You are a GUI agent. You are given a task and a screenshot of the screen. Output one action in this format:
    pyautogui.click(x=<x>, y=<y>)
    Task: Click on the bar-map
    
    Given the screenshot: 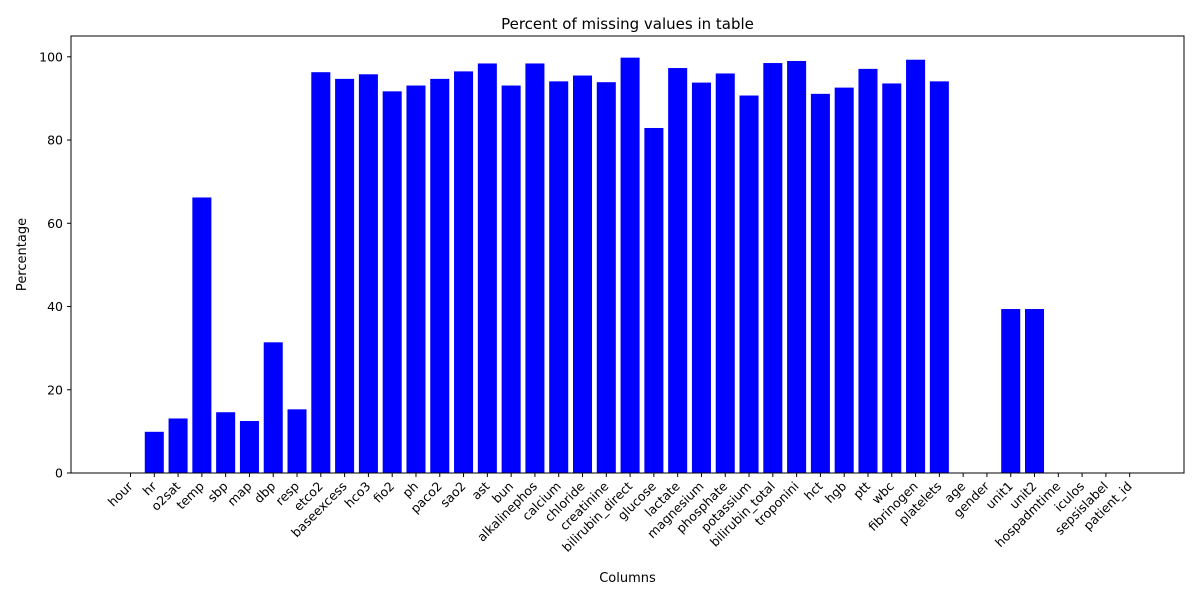 What is the action you would take?
    pyautogui.click(x=249, y=446)
    